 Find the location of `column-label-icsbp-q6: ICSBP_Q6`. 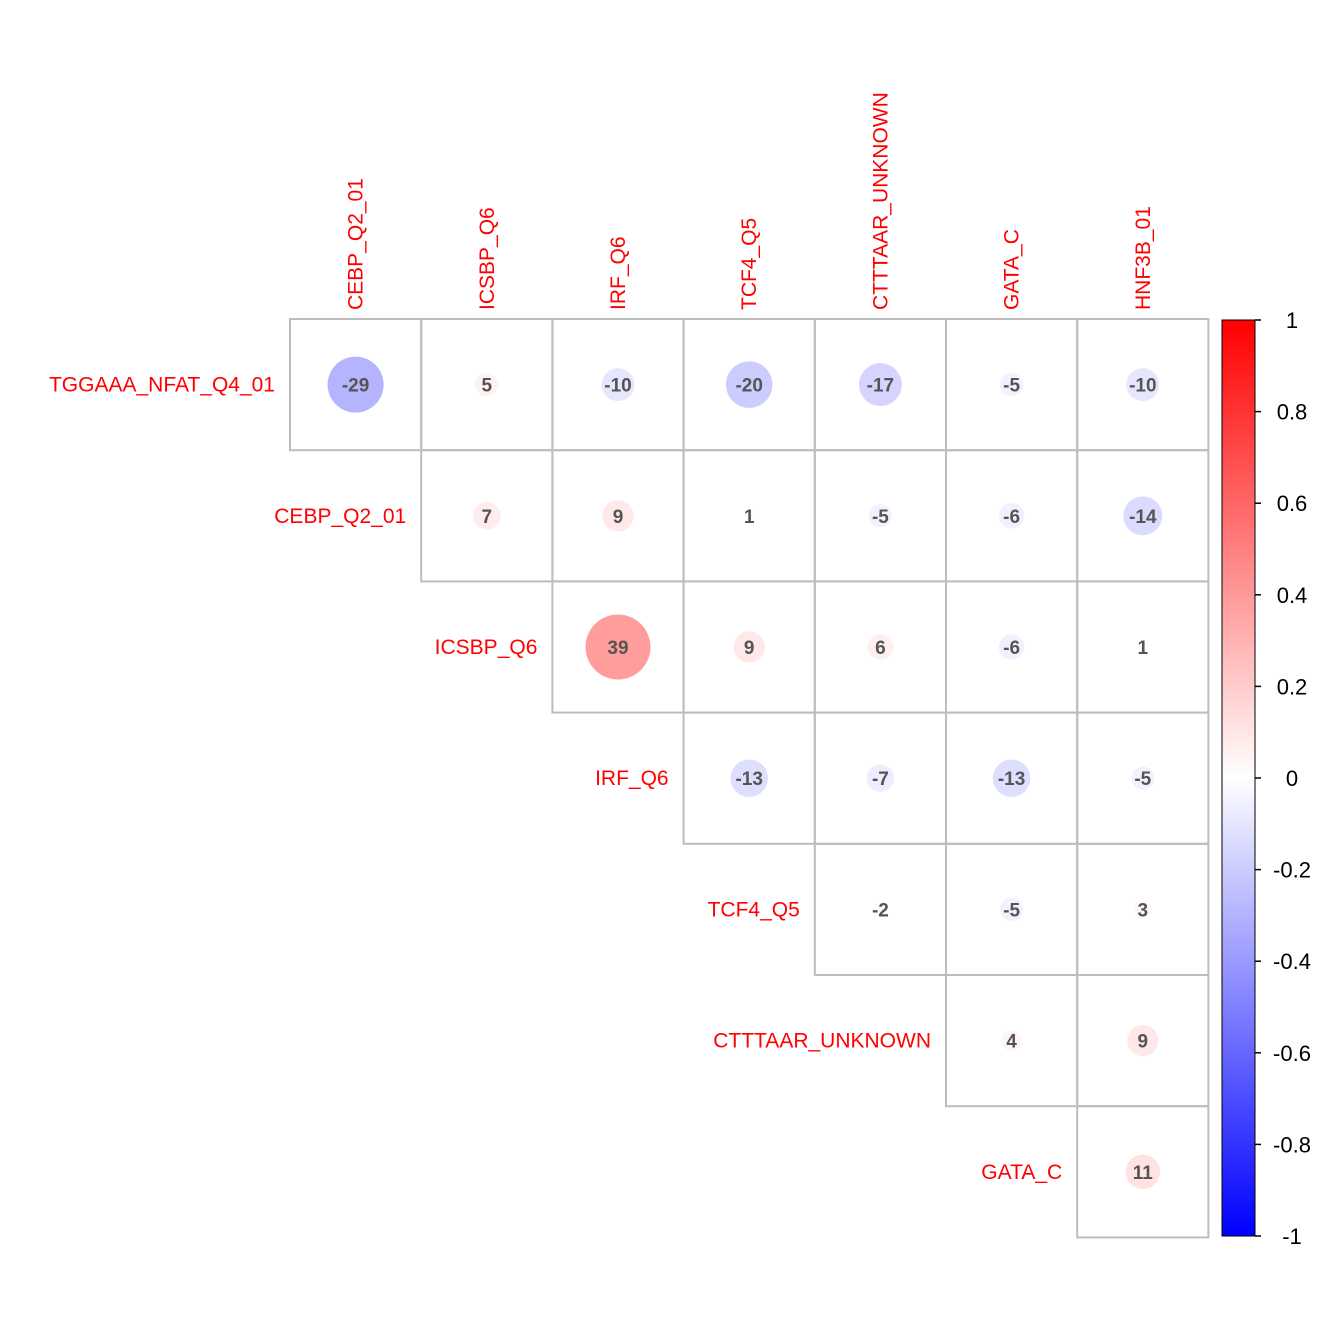

column-label-icsbp-q6: ICSBP_Q6 is located at coordinates (487, 258).